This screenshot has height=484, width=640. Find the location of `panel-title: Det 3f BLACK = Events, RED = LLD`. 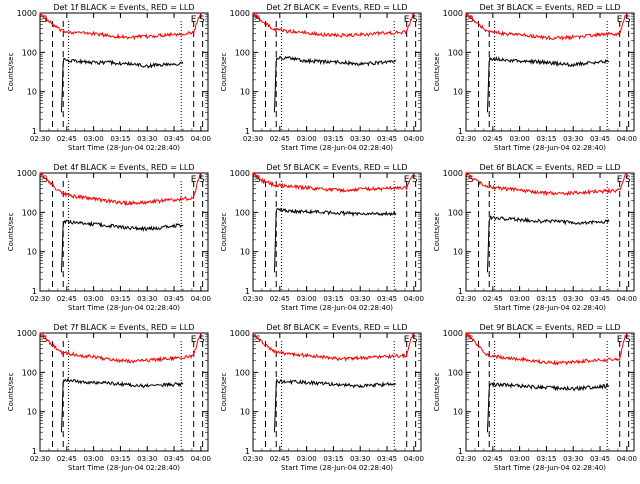

panel-title: Det 3f BLACK = Events, RED = LLD is located at coordinates (549, 7).